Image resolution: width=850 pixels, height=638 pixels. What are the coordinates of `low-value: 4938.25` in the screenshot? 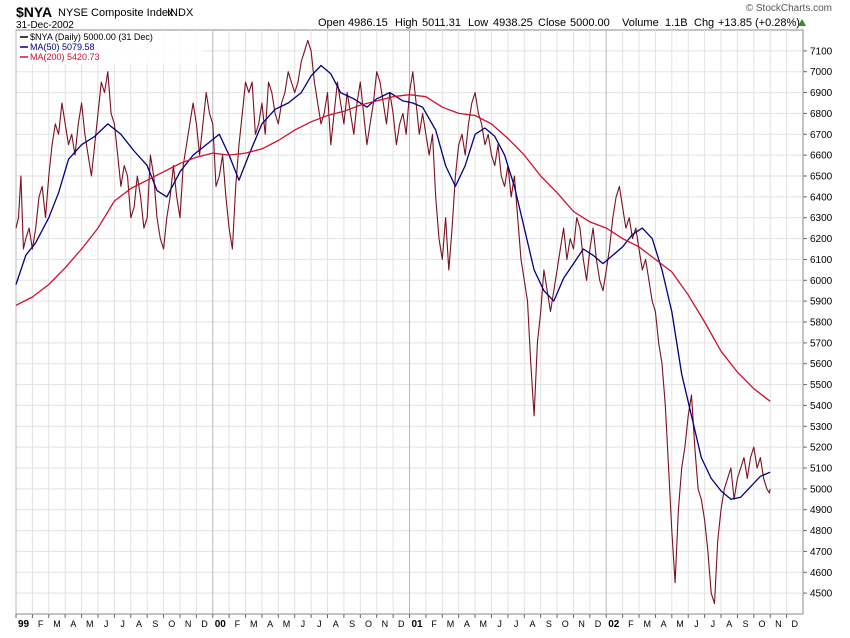 It's located at (513, 23).